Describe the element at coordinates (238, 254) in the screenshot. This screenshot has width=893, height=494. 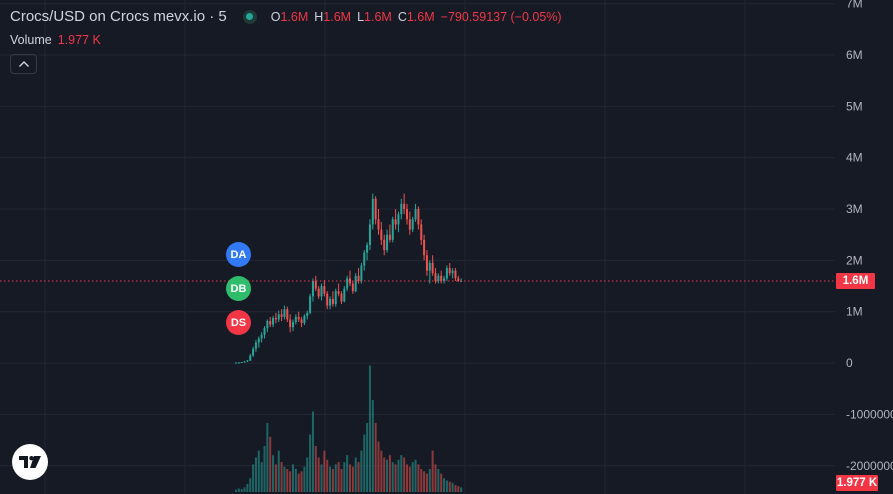
I see `marker-da: DA` at that location.